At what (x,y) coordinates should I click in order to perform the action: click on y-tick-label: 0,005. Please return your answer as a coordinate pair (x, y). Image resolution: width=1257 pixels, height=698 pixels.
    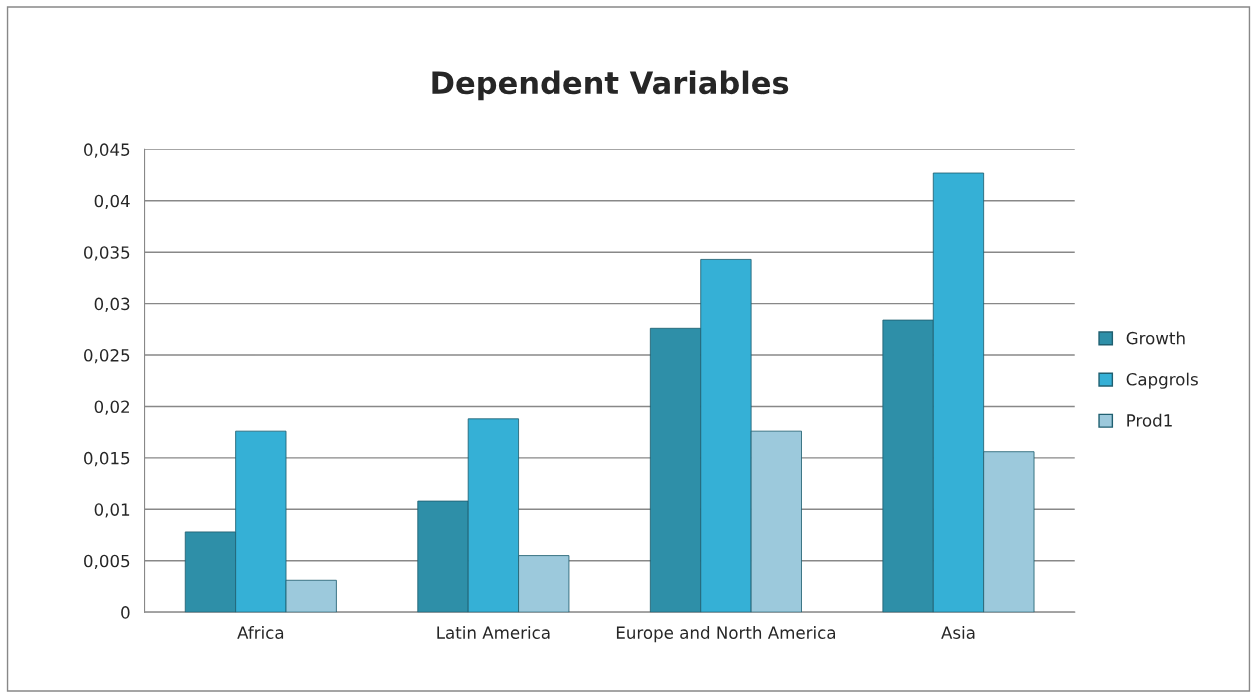
    Looking at the image, I should click on (107, 561).